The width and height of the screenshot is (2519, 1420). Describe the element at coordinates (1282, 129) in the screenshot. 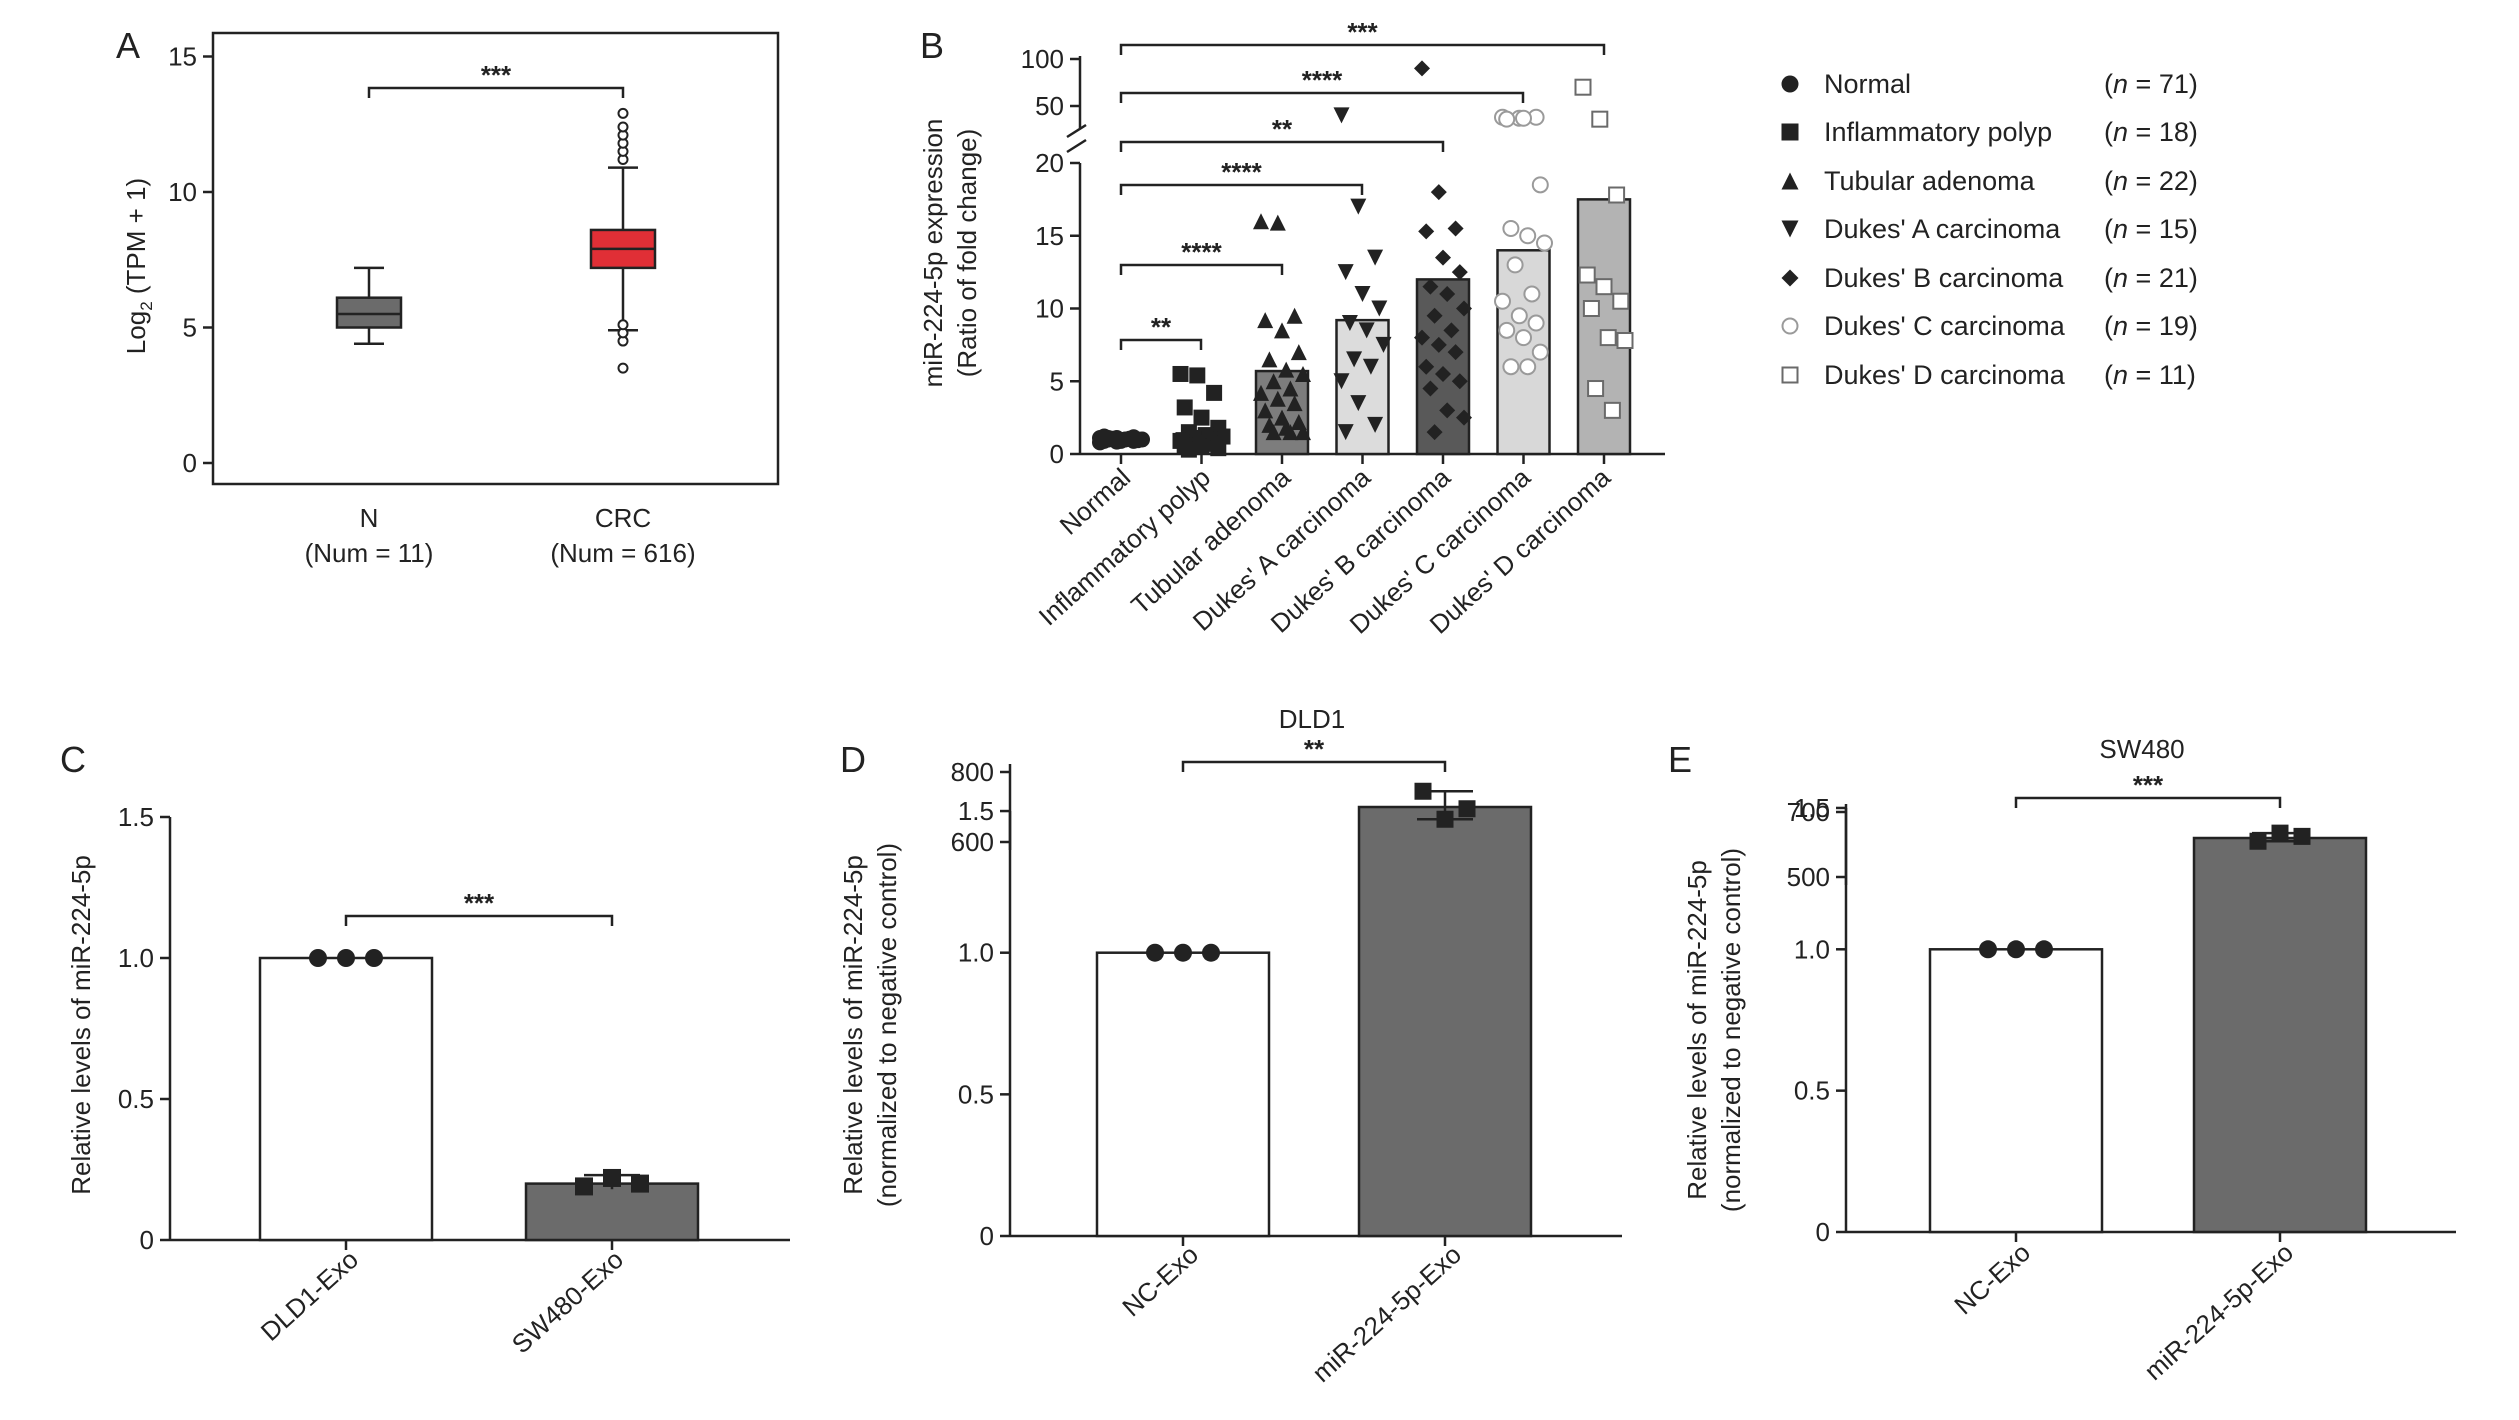

I see `significance-bracket-label: **` at that location.